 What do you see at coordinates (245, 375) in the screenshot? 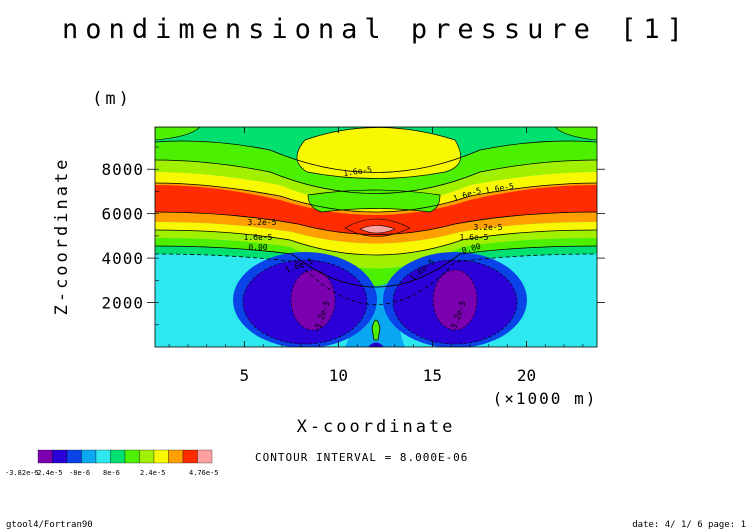
I see `x-tick-label: 5` at bounding box center [245, 375].